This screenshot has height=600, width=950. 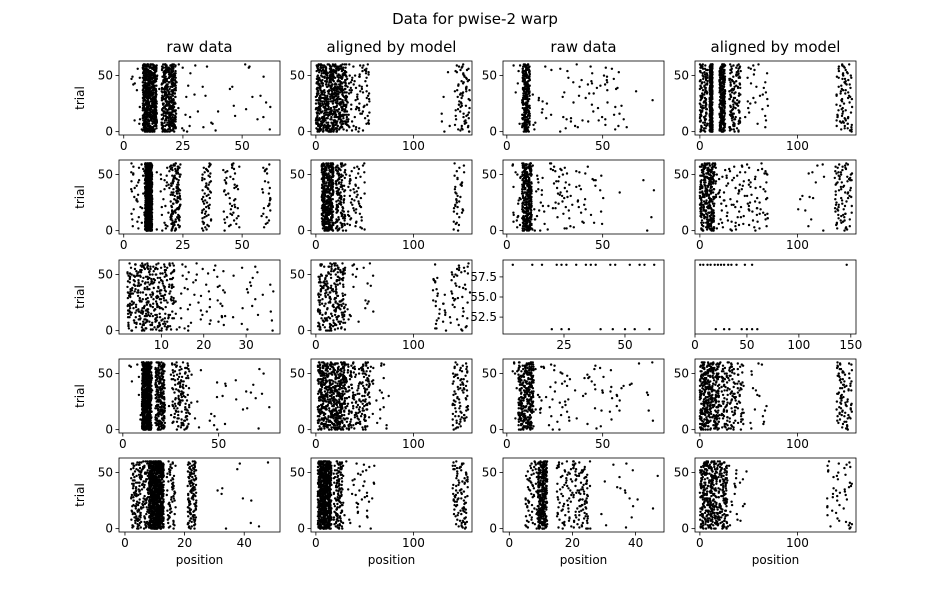 What do you see at coordinates (105, 175) in the screenshot?
I see `y-tick-label: 50` at bounding box center [105, 175].